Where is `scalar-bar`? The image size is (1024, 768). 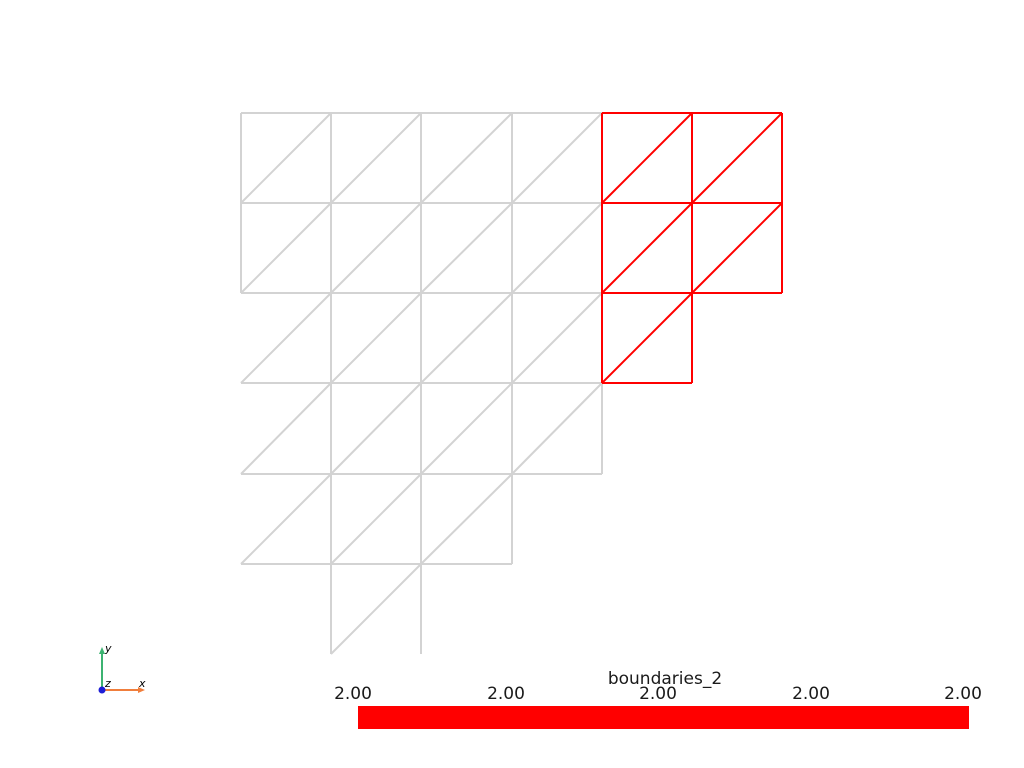
scalar-bar is located at coordinates (663, 717).